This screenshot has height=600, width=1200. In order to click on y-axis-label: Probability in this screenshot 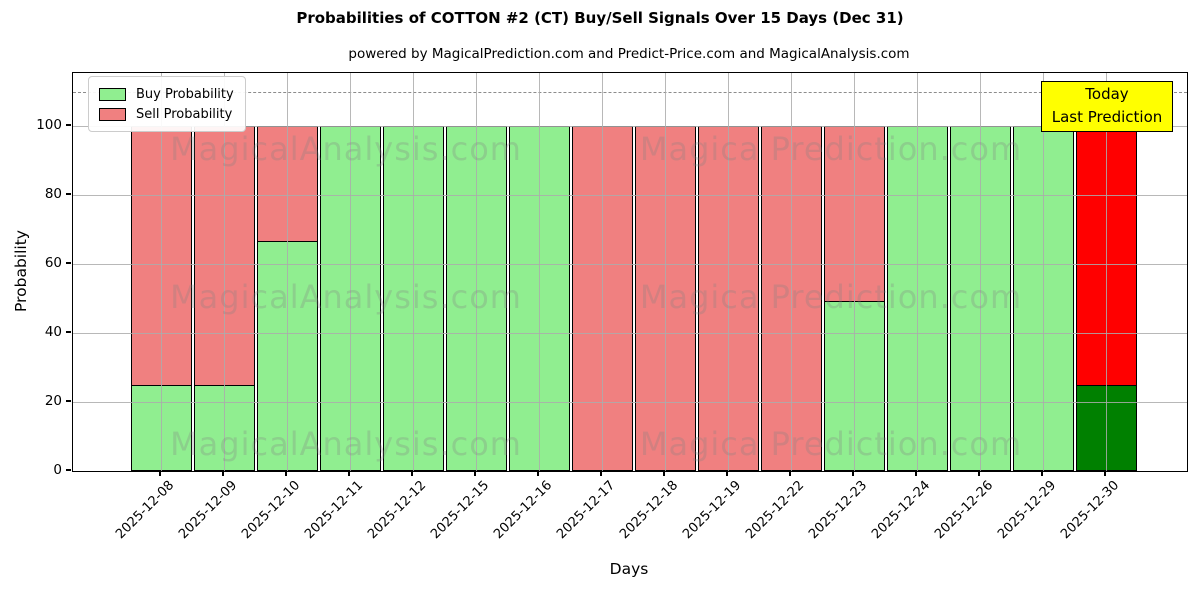, I will do `click(21, 271)`.